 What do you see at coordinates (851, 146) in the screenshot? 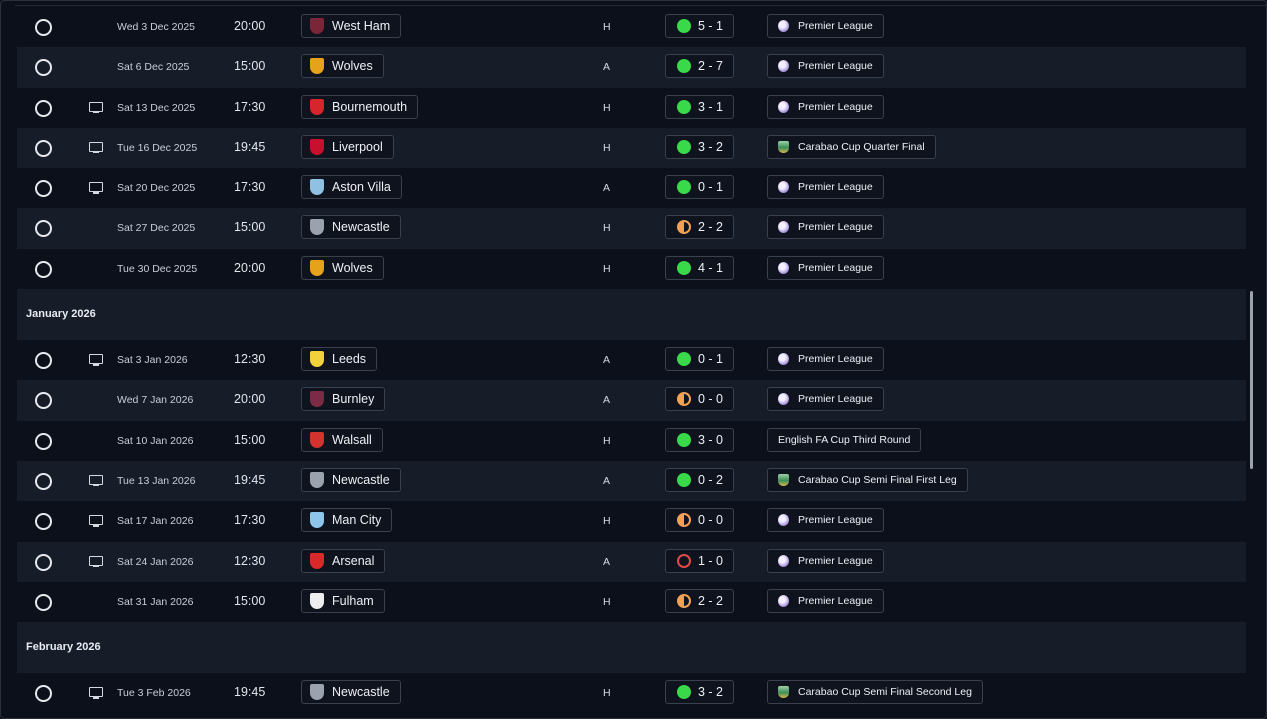
I see `competition-button: Carabao Cup Quarter Final` at bounding box center [851, 146].